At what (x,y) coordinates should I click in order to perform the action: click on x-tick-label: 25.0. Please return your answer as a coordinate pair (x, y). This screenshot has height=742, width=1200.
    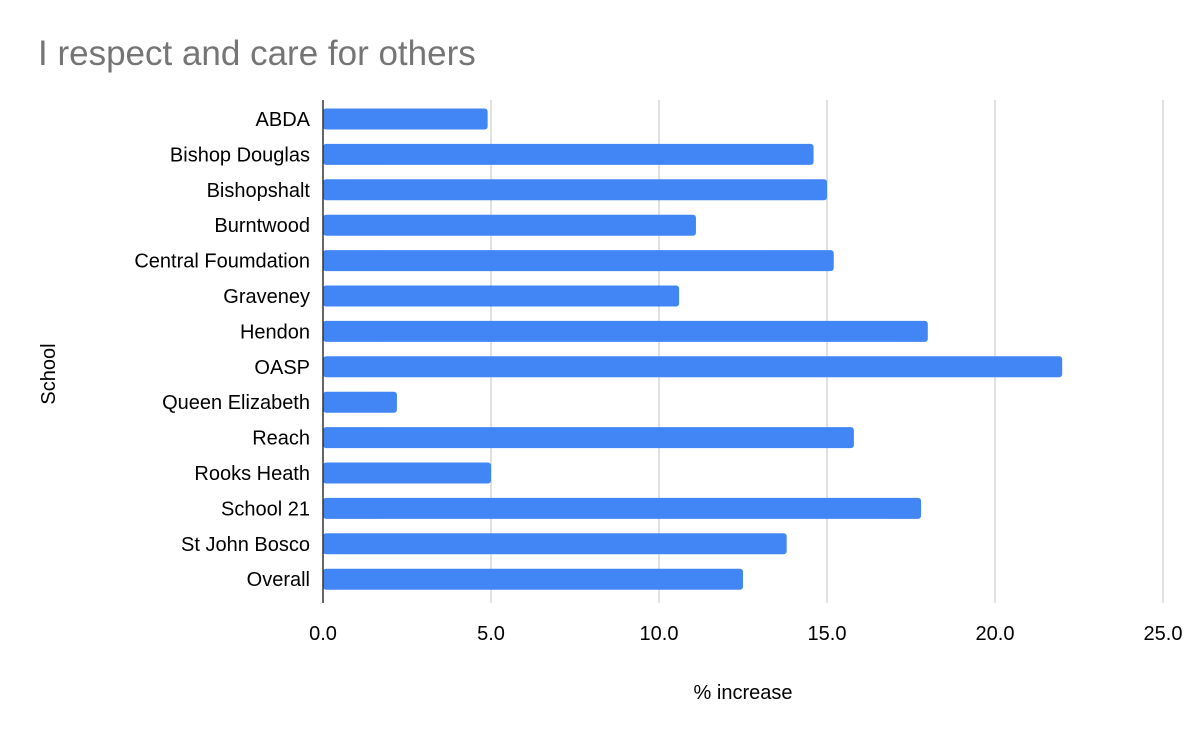
    Looking at the image, I should click on (1163, 634).